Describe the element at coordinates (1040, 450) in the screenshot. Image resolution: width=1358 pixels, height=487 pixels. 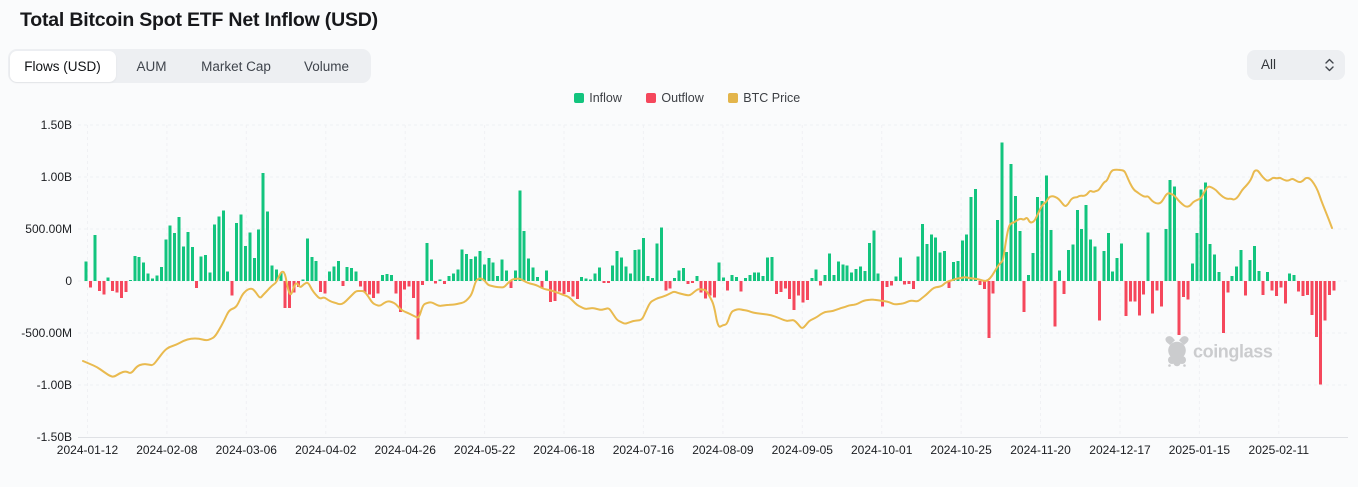
I see `svg-text: 2024-11-20` at that location.